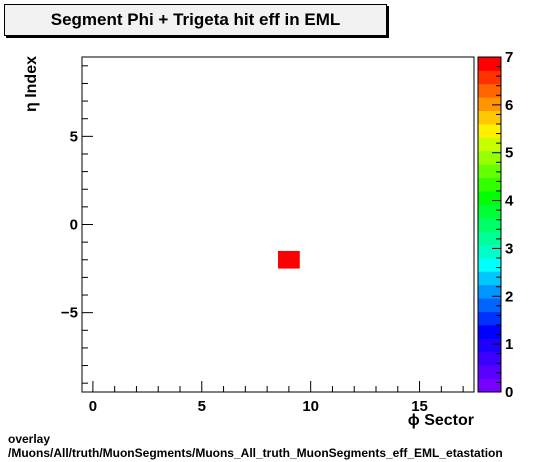 The height and width of the screenshot is (462, 546). I want to click on footer-overlay-label: overlay, so click(29, 439).